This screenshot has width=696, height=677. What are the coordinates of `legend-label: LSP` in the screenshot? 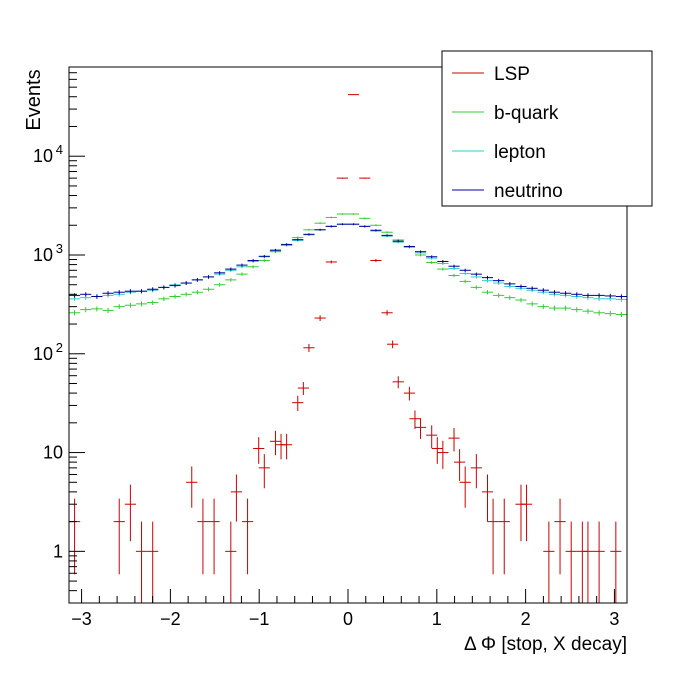 It's located at (512, 74).